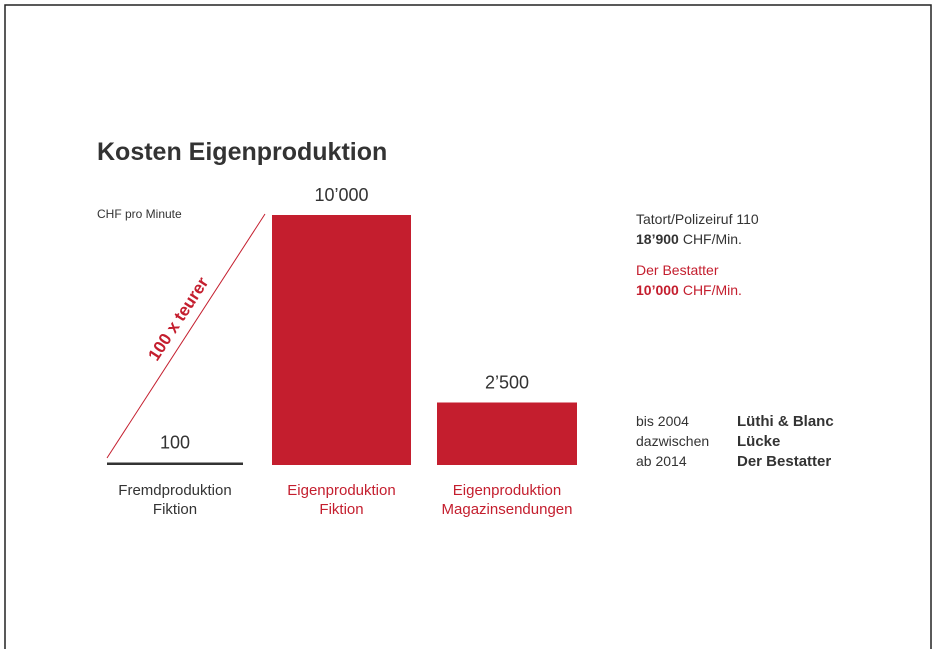  I want to click on note-amount: 18’900 CHF/Min., so click(689, 239).